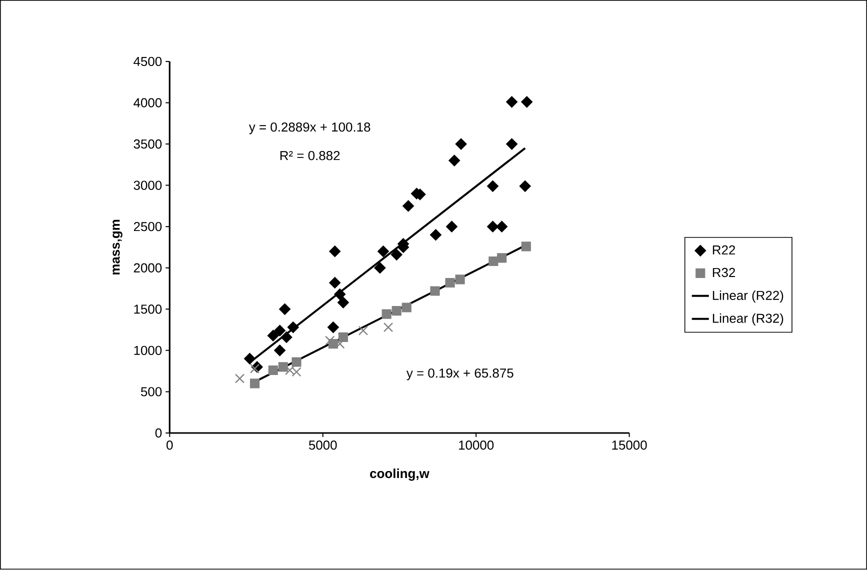 This screenshot has width=867, height=570. I want to click on y-tick-label: 4500, so click(148, 61).